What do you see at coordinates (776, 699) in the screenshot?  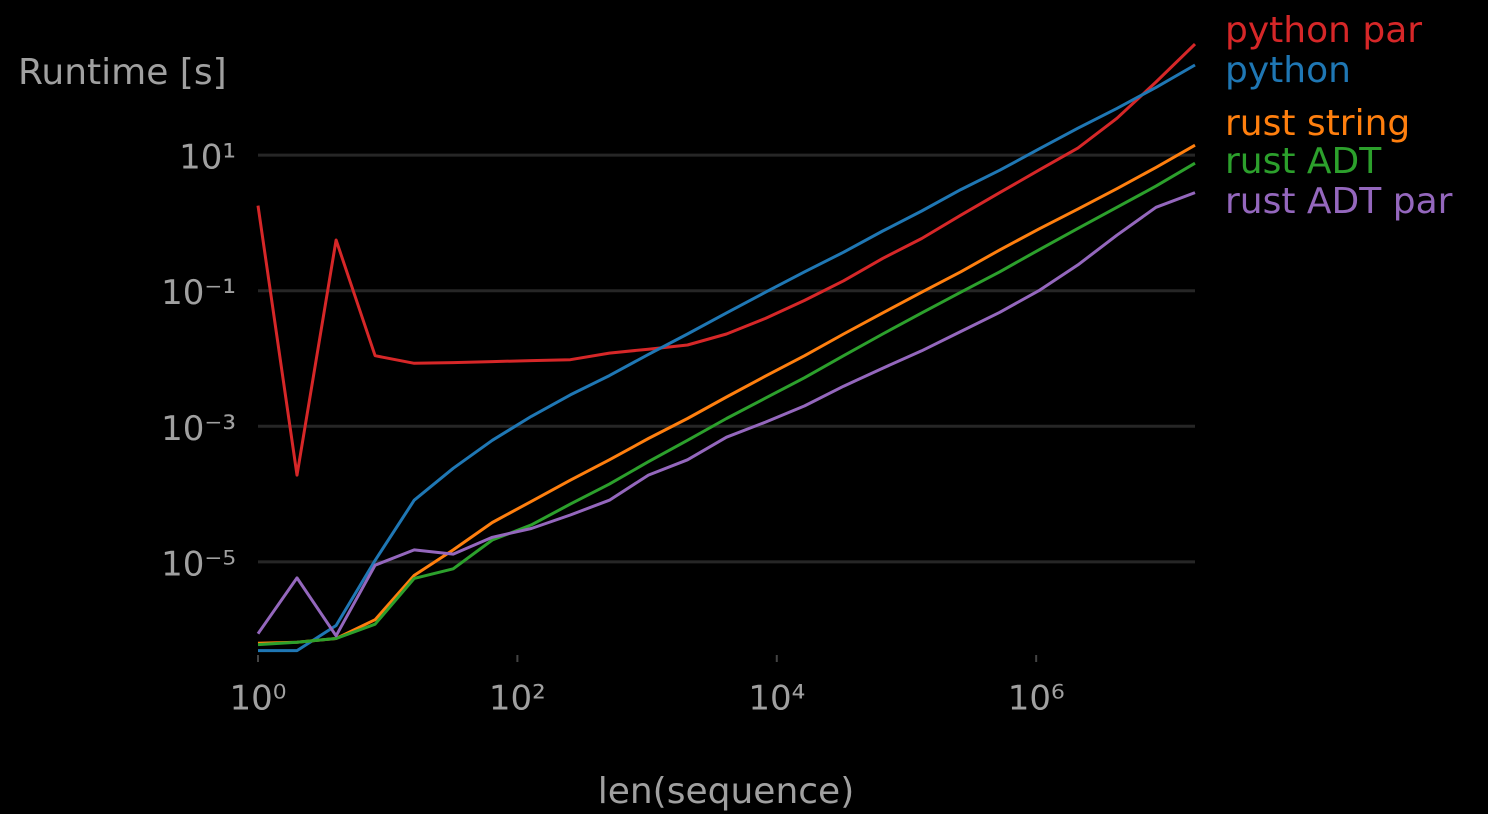 I see `x-tick-label: 10⁴` at bounding box center [776, 699].